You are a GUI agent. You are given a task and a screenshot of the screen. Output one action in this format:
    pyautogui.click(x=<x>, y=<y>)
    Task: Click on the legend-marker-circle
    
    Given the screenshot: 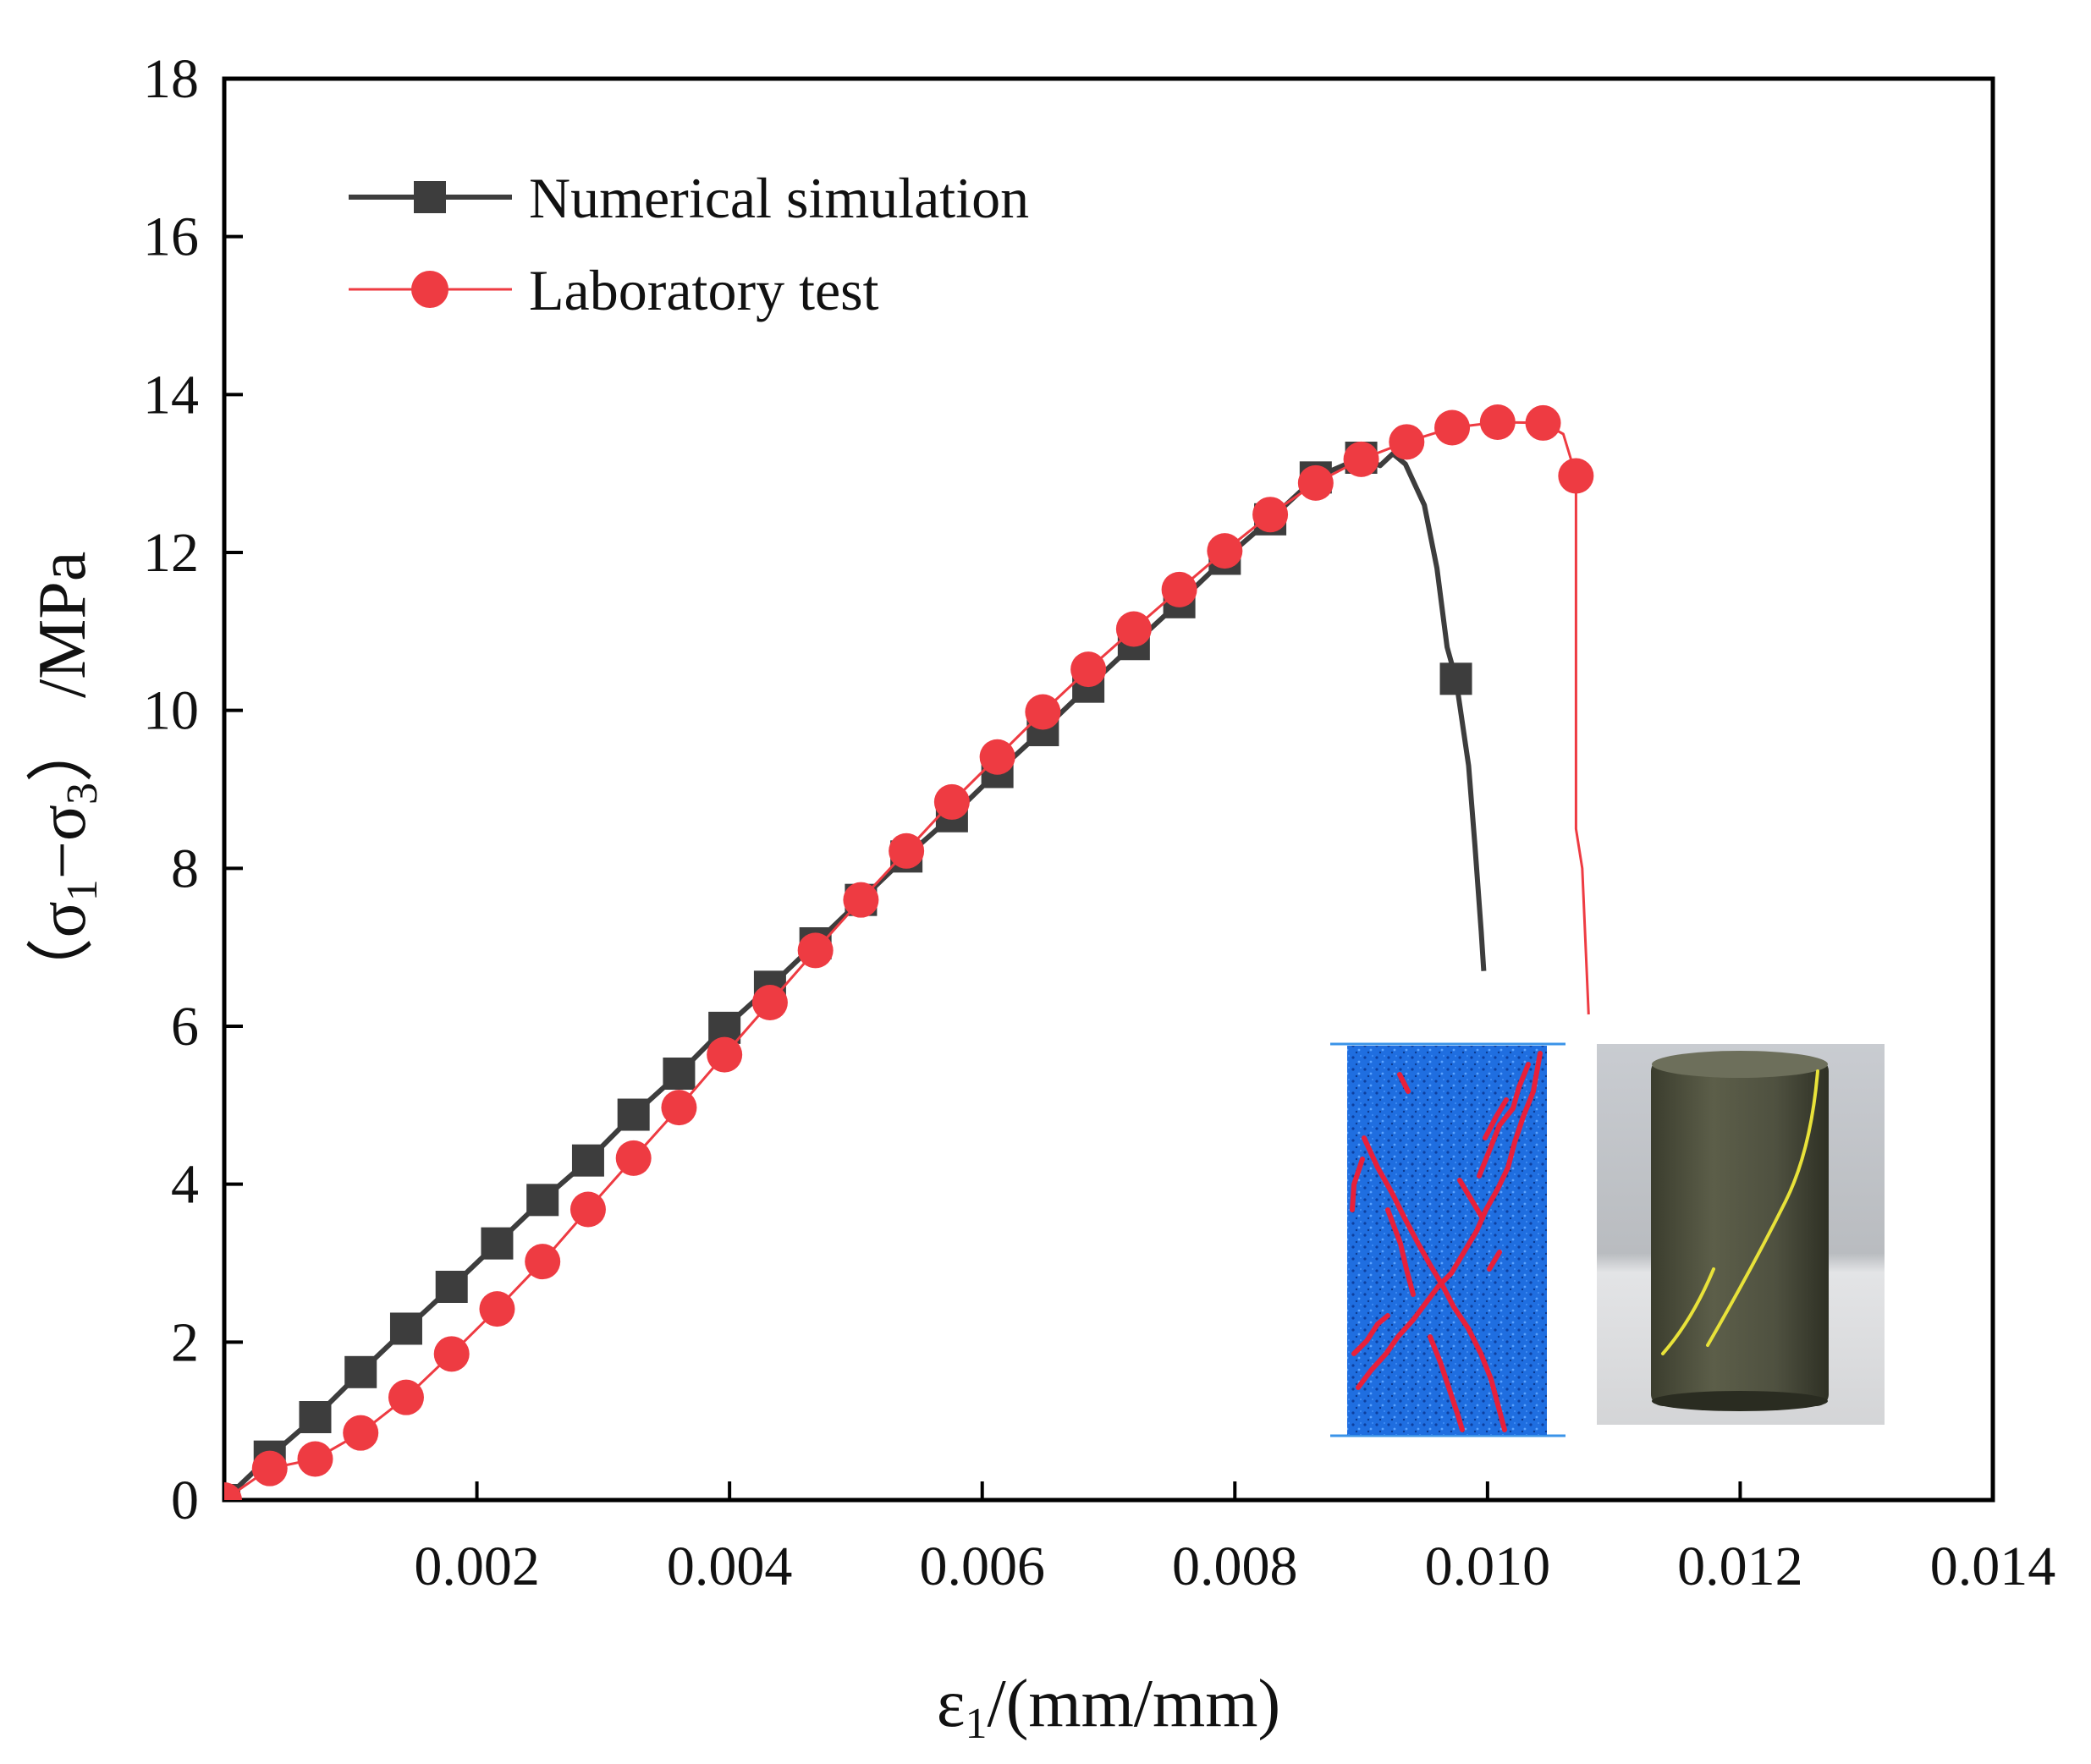 What is the action you would take?
    pyautogui.click(x=429, y=289)
    